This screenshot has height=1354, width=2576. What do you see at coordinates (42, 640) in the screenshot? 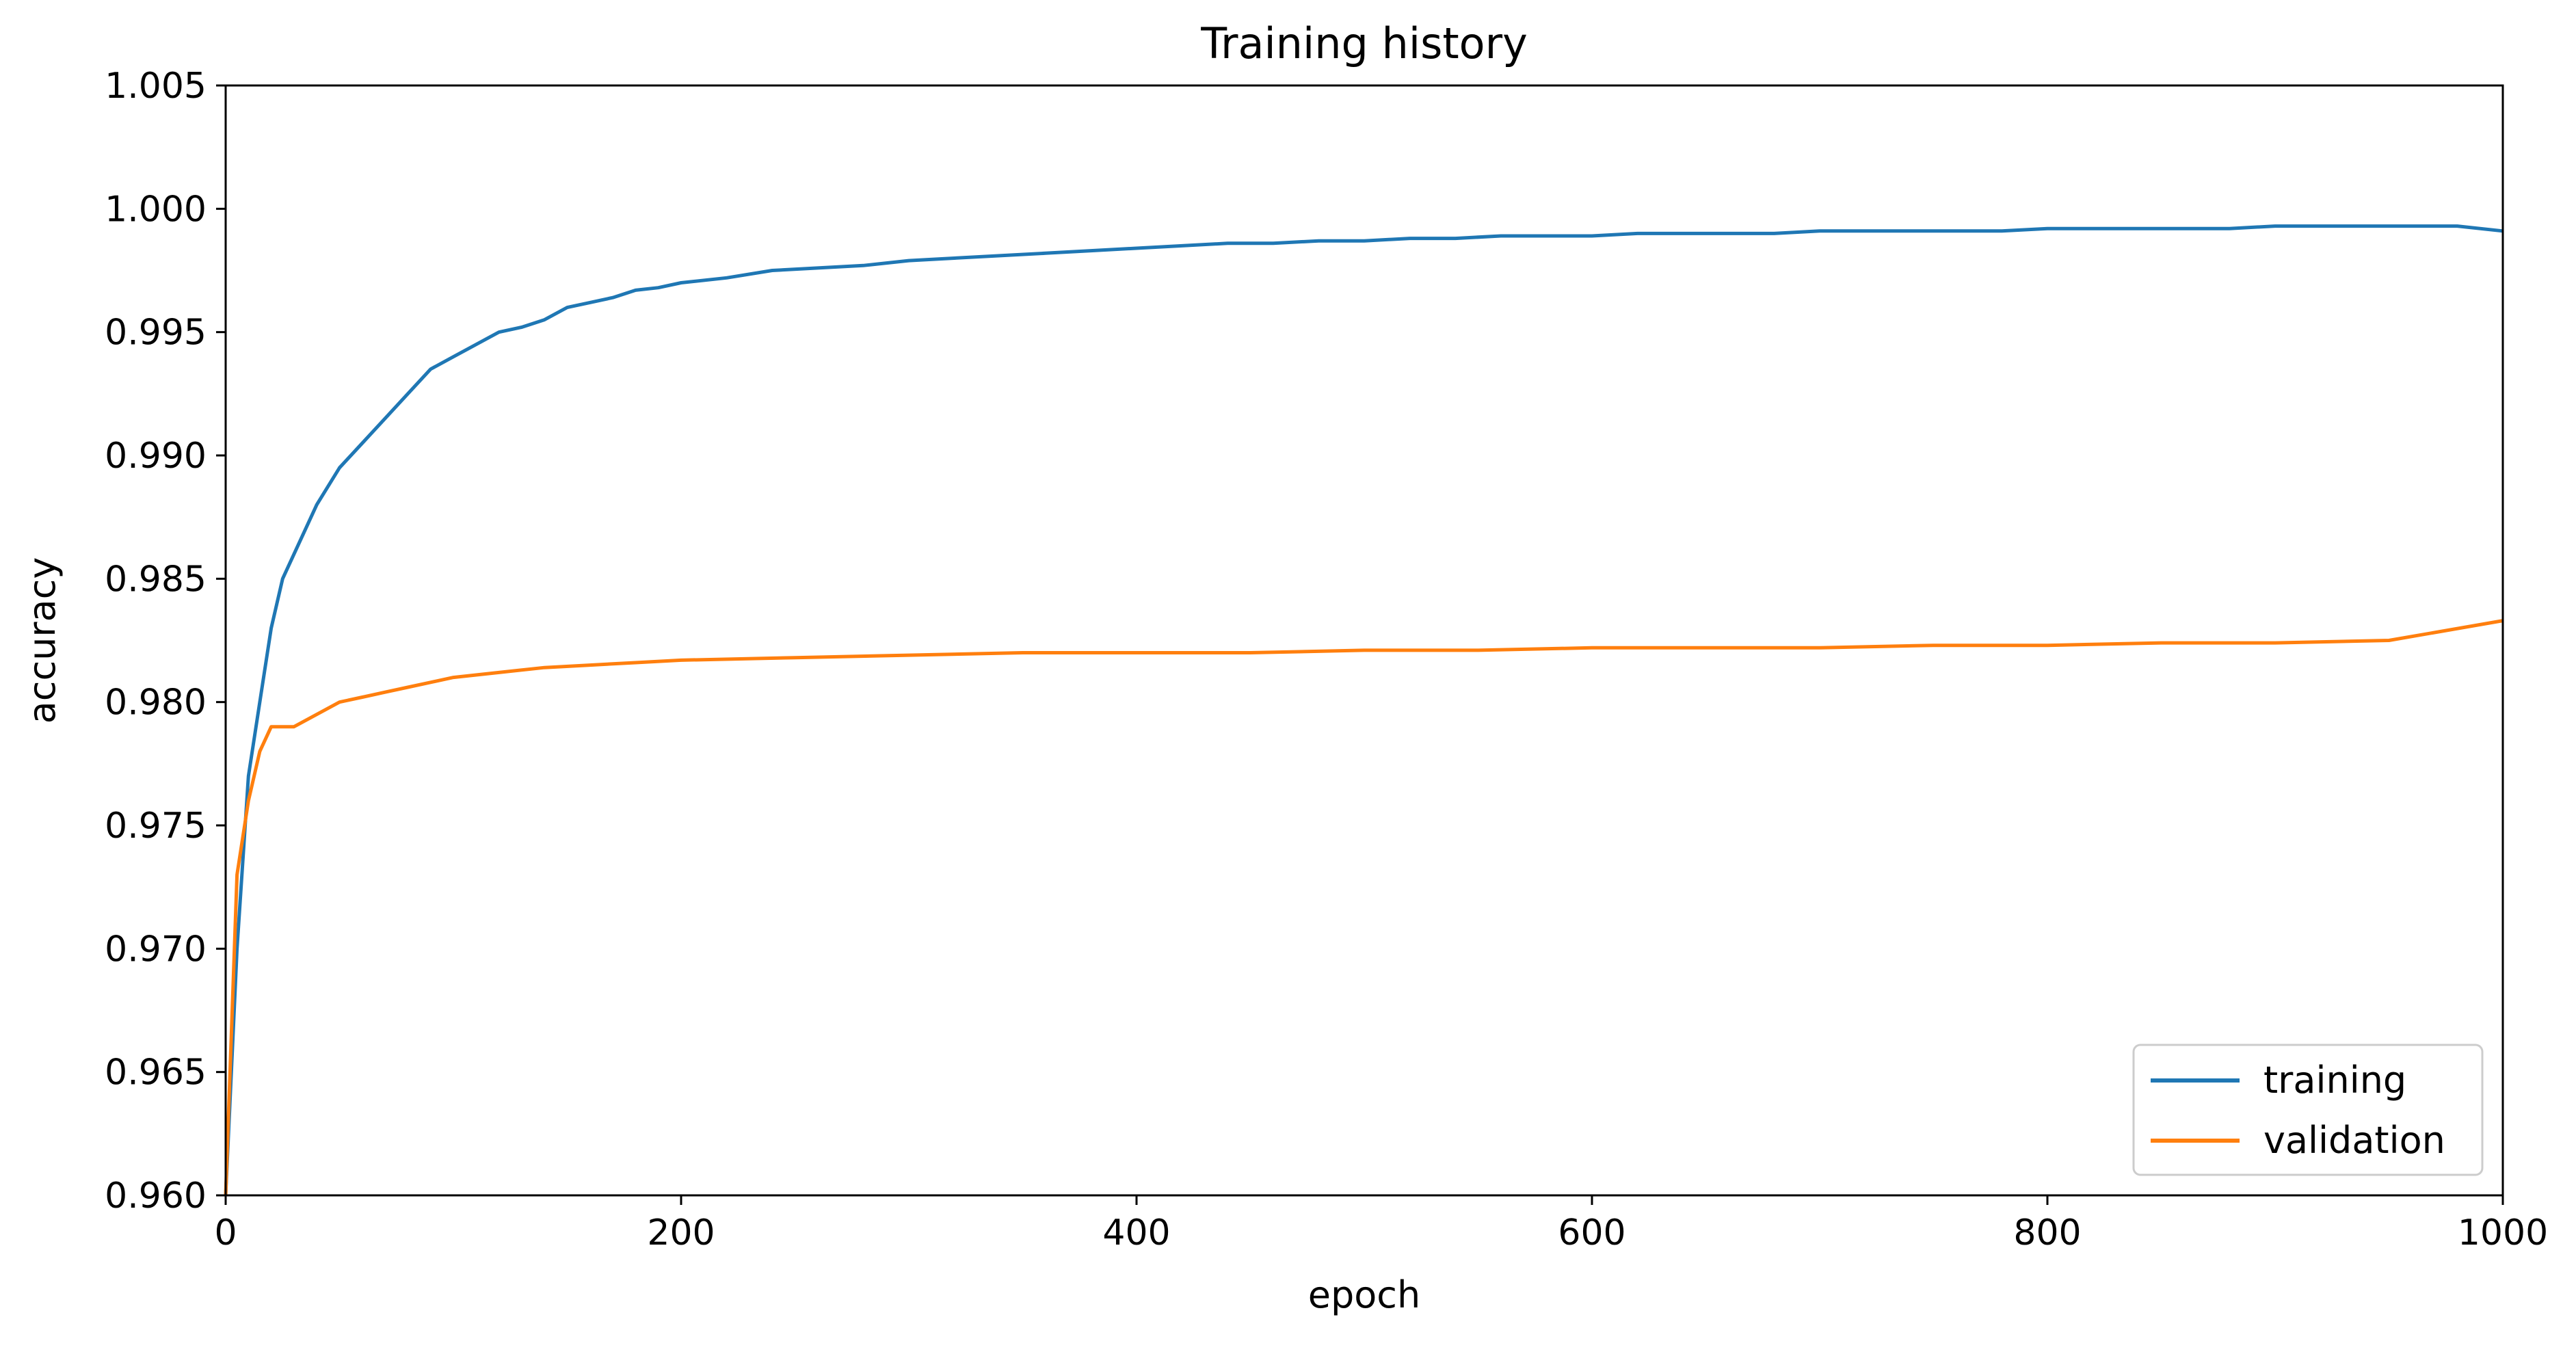
I see `y-axis-label: accuracy` at bounding box center [42, 640].